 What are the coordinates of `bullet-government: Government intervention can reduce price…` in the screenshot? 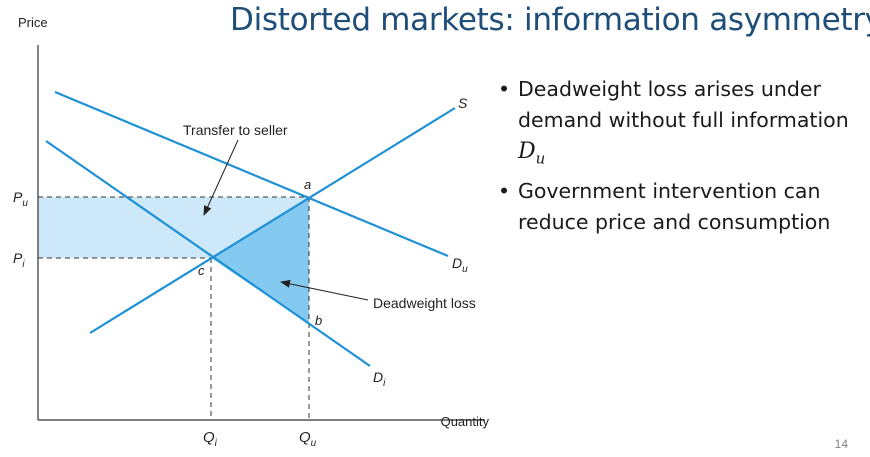 It's located at (681, 207).